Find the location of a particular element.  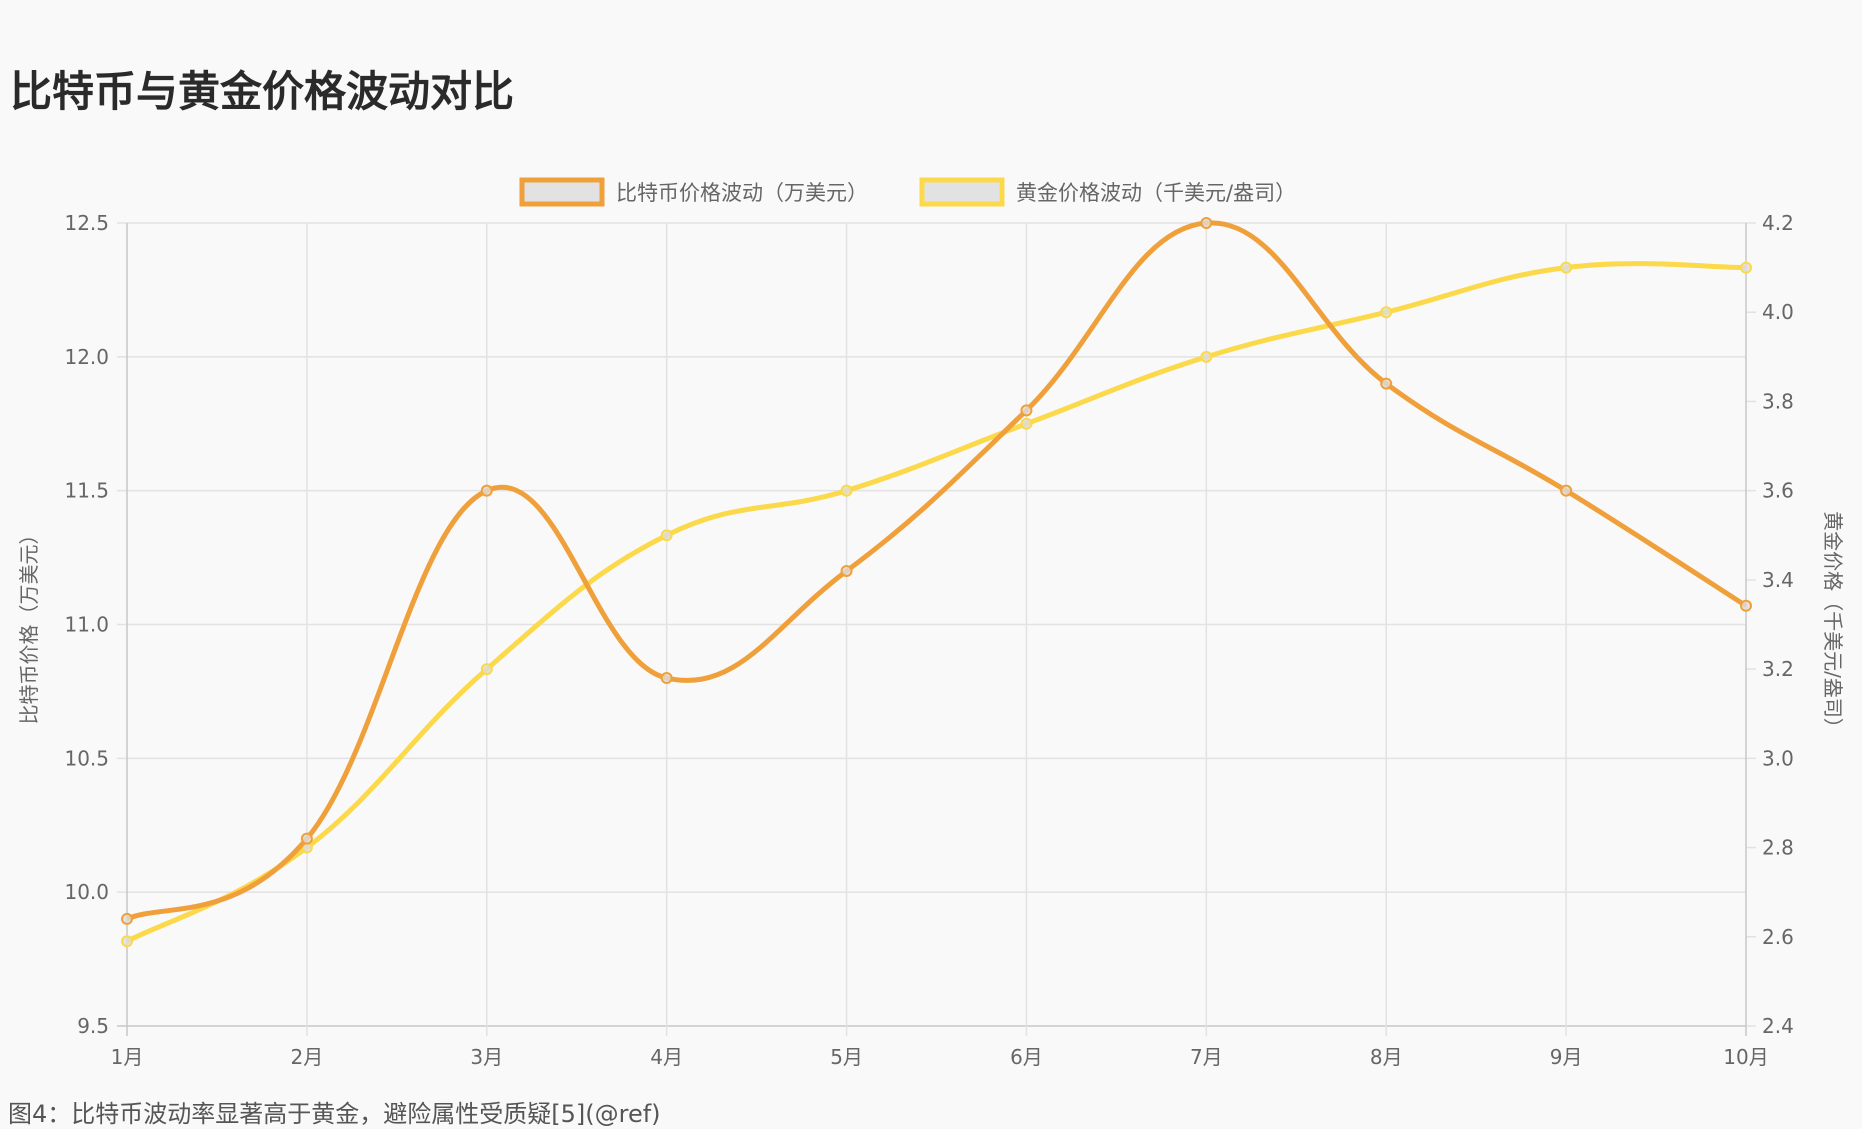

x-tick-label: 6月 is located at coordinates (1026, 1057).